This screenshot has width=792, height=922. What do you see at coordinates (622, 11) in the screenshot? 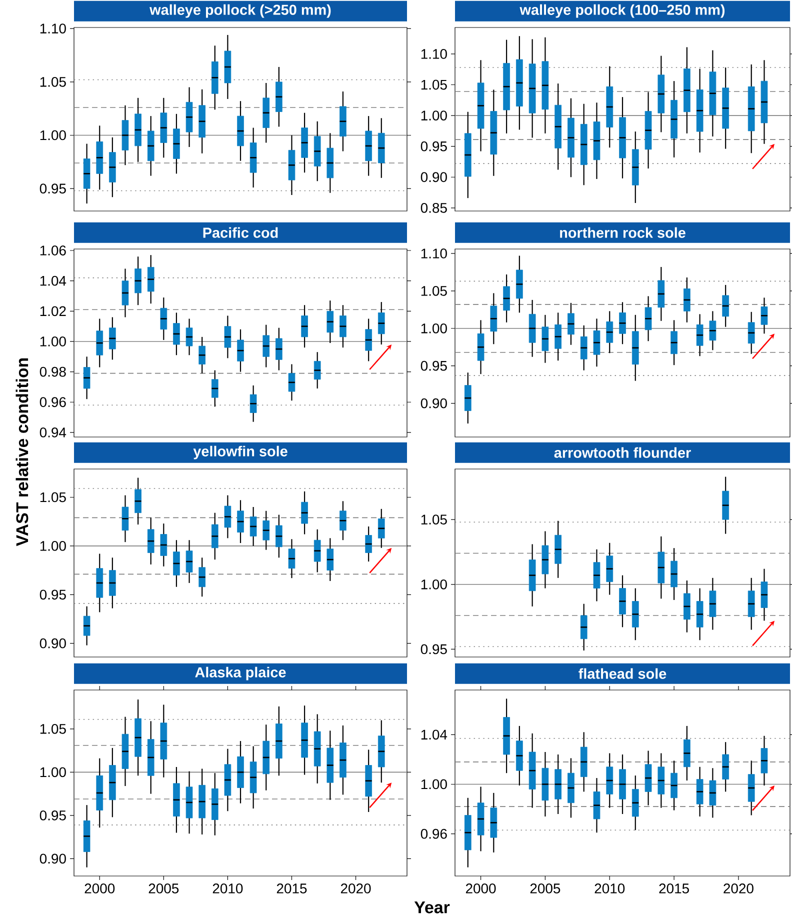
I see `chart-title: walleye pollock (100–250 mm)` at bounding box center [622, 11].